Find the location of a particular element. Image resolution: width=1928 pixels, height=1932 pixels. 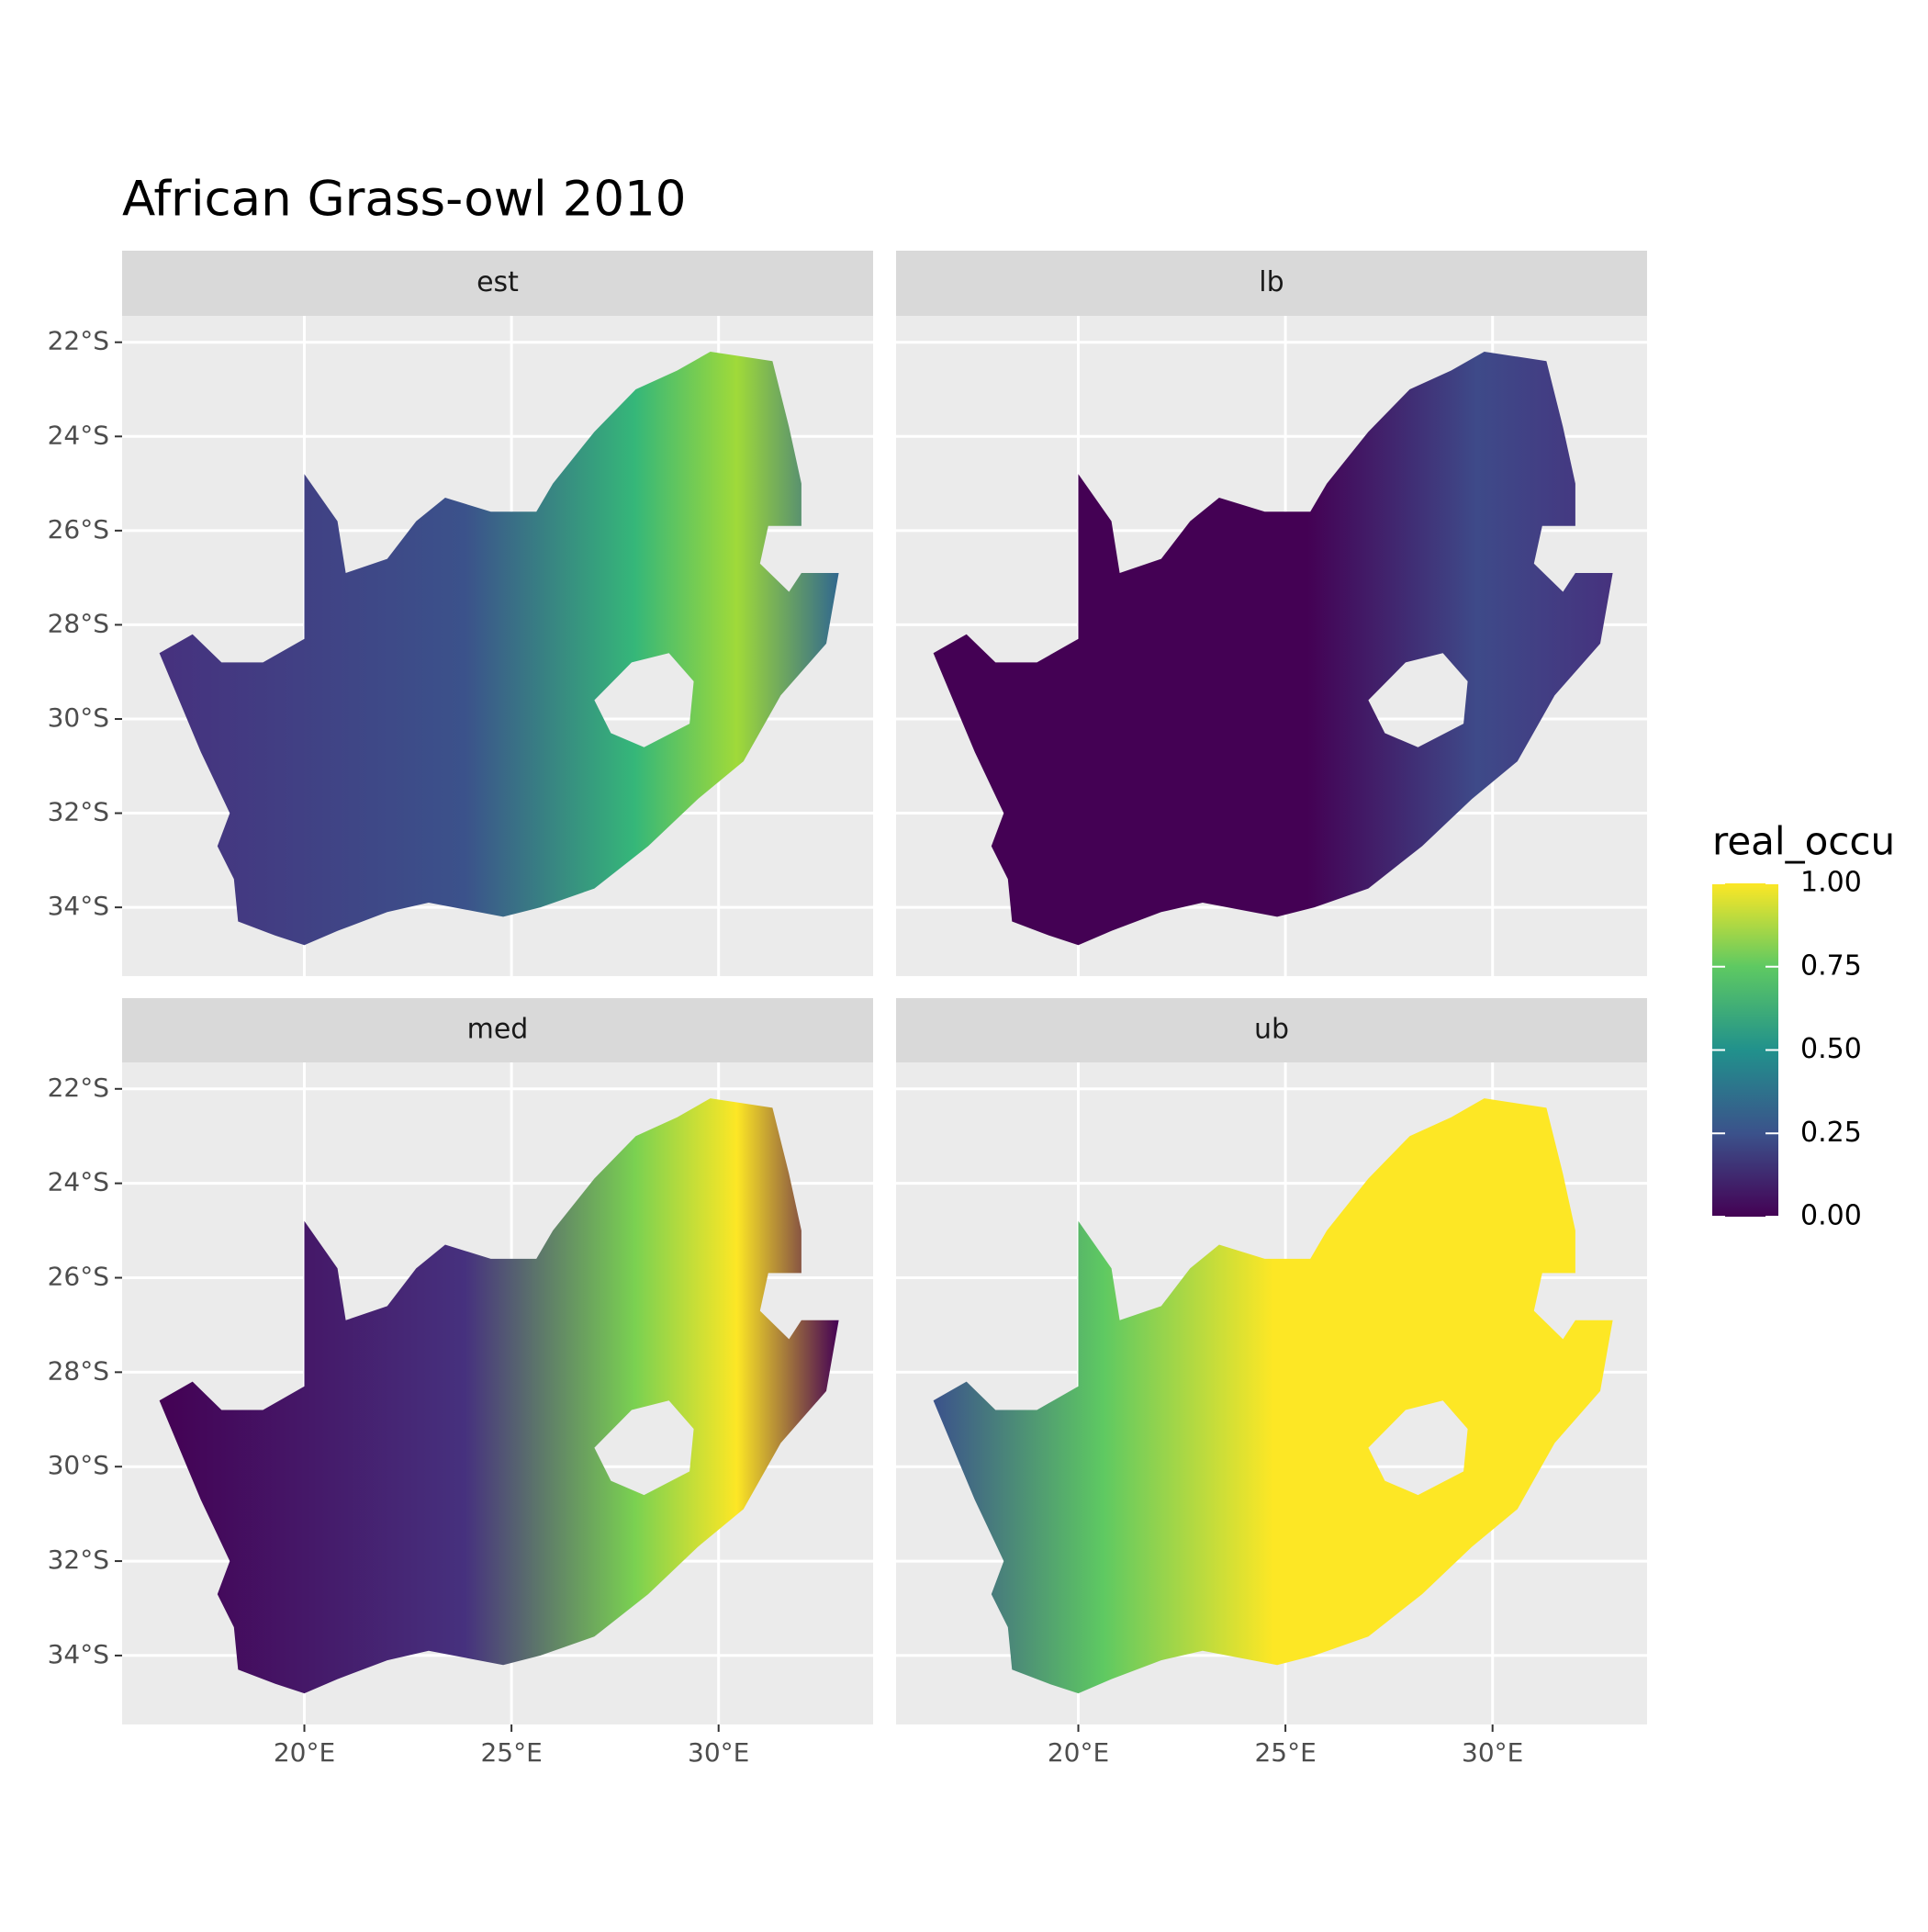

legend-tick-label: 0.00 is located at coordinates (1831, 1216).